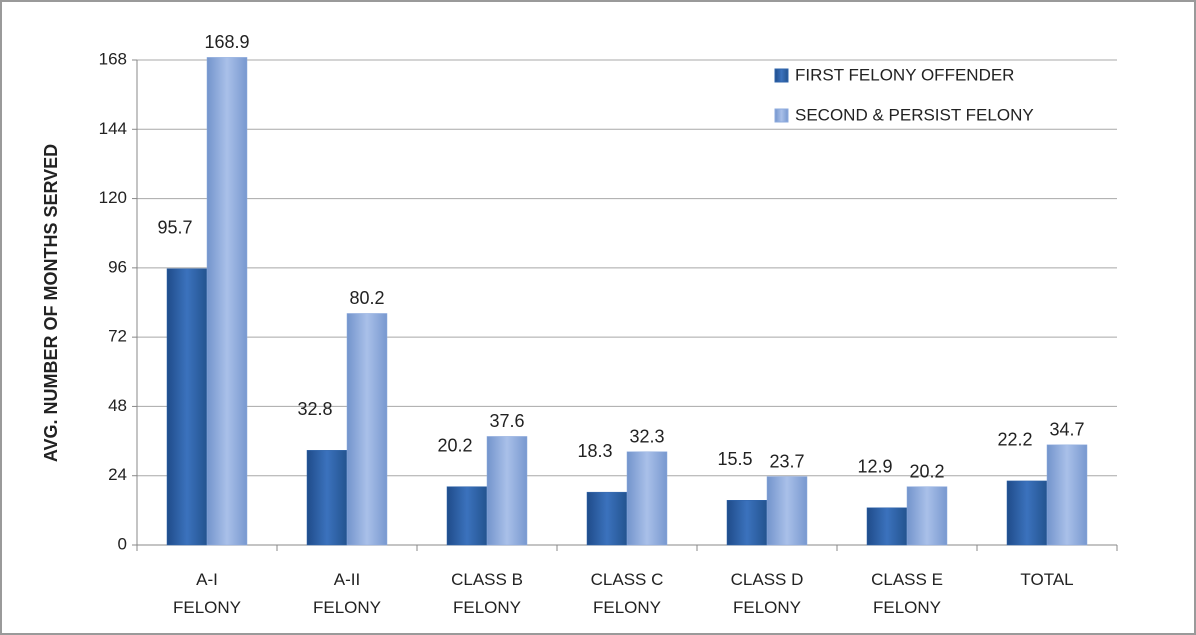  I want to click on x-tick-label: CLASS B FELONY, so click(487, 593).